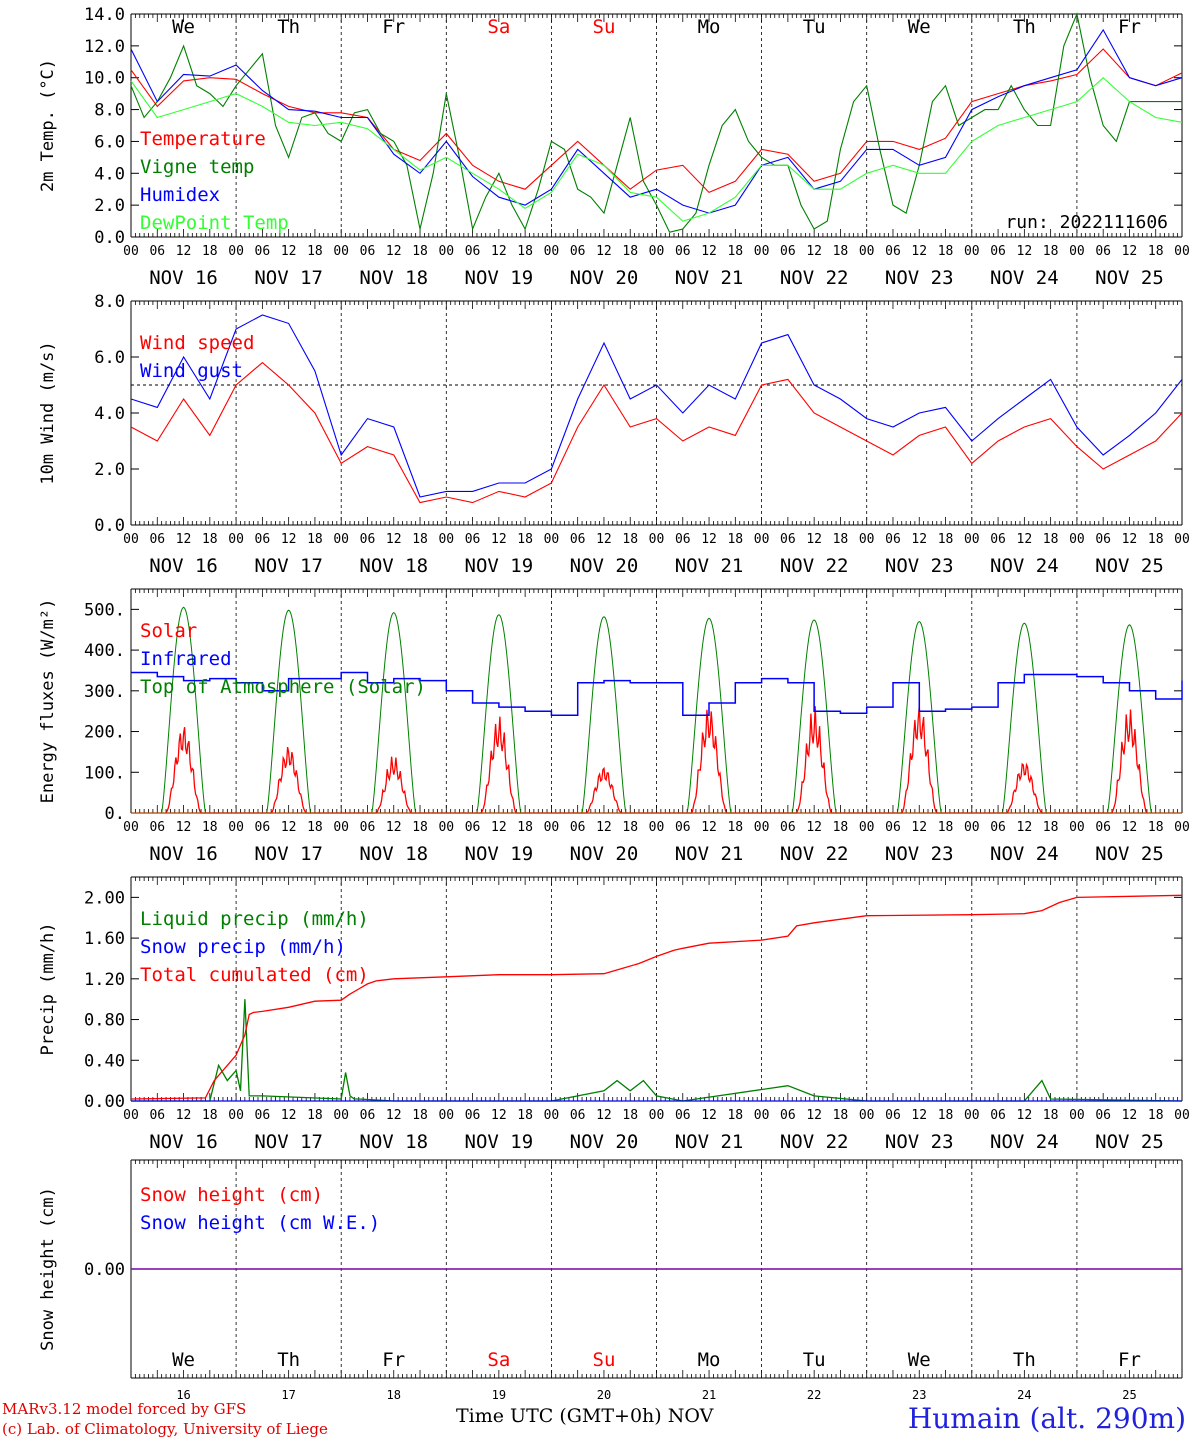 This screenshot has height=1440, width=1194. Describe the element at coordinates (104, 773) in the screenshot. I see `y-tick-label: 100.` at that location.